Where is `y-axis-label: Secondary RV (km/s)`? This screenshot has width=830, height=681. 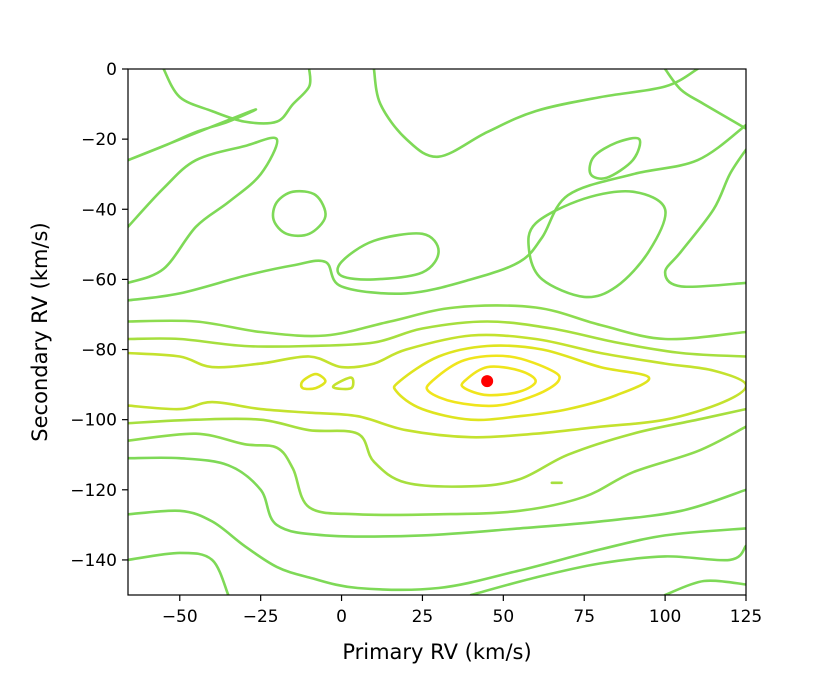
y-axis-label: Secondary RV (km/s) is located at coordinates (40, 331).